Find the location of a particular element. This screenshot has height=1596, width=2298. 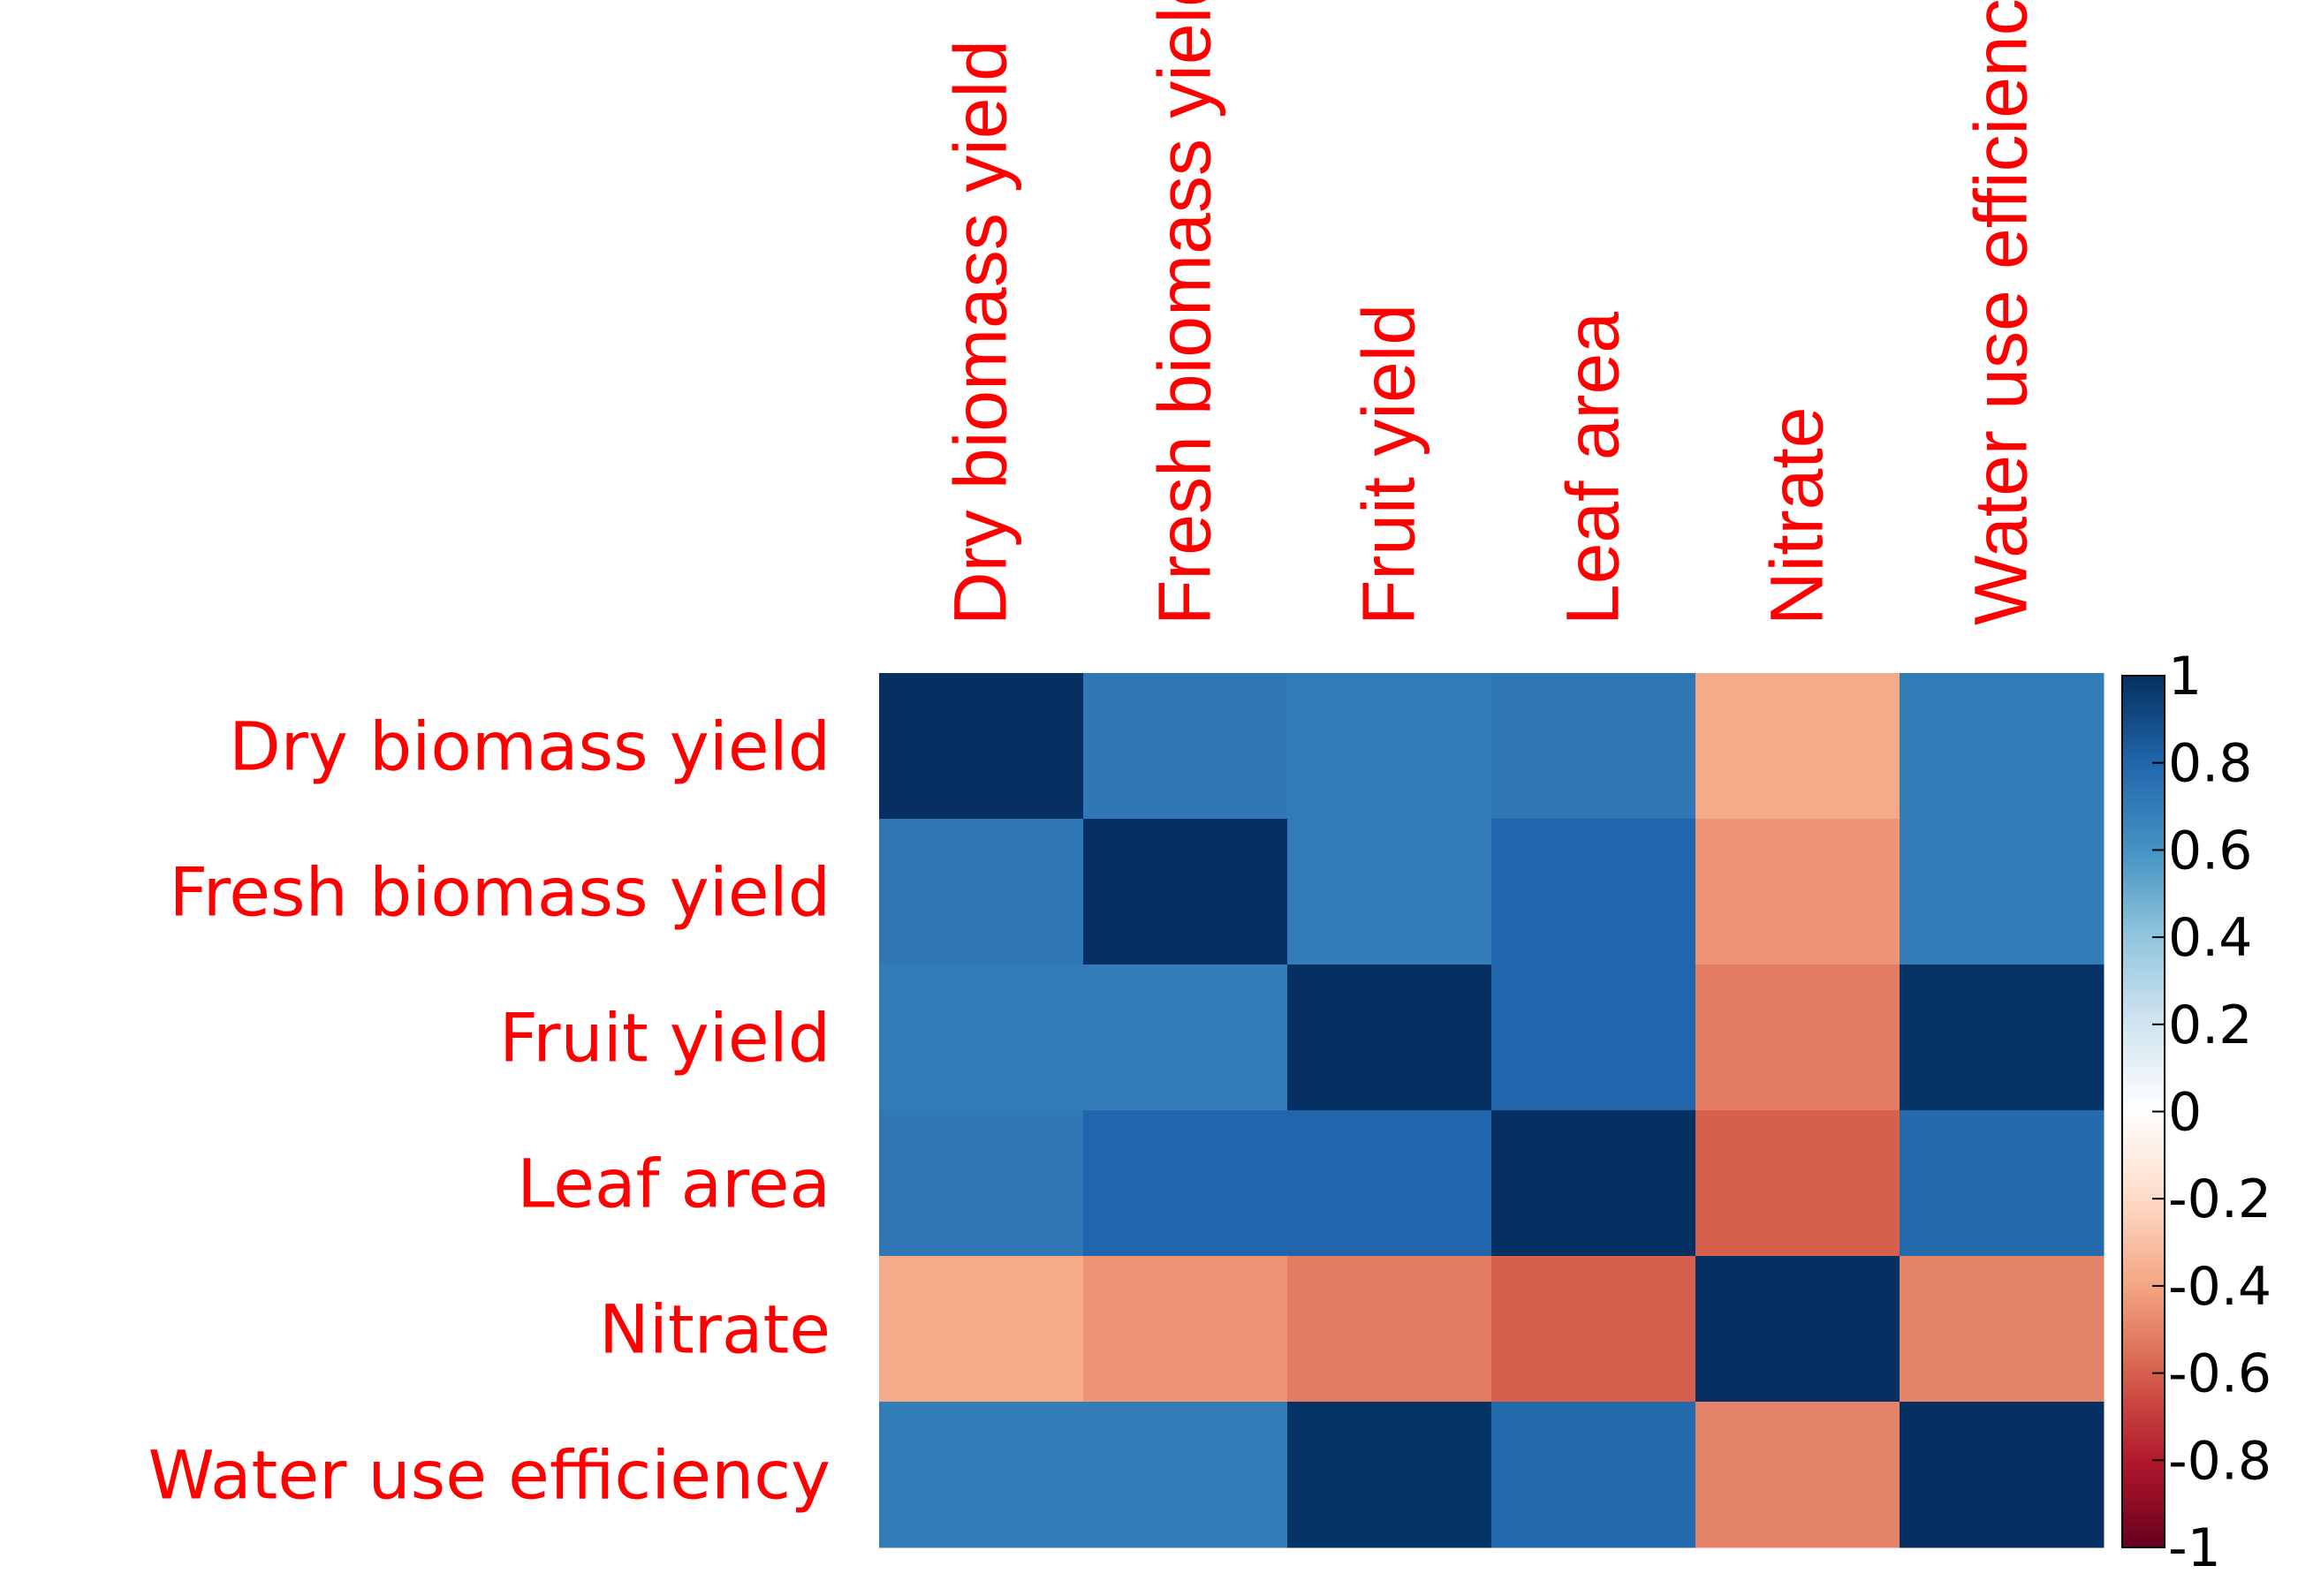

colorbar-tick-label: -0.6 is located at coordinates (2219, 1374).